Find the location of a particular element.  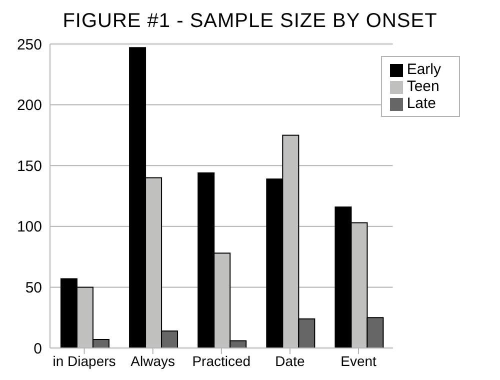

x-tick-label: Practiced is located at coordinates (221, 360).